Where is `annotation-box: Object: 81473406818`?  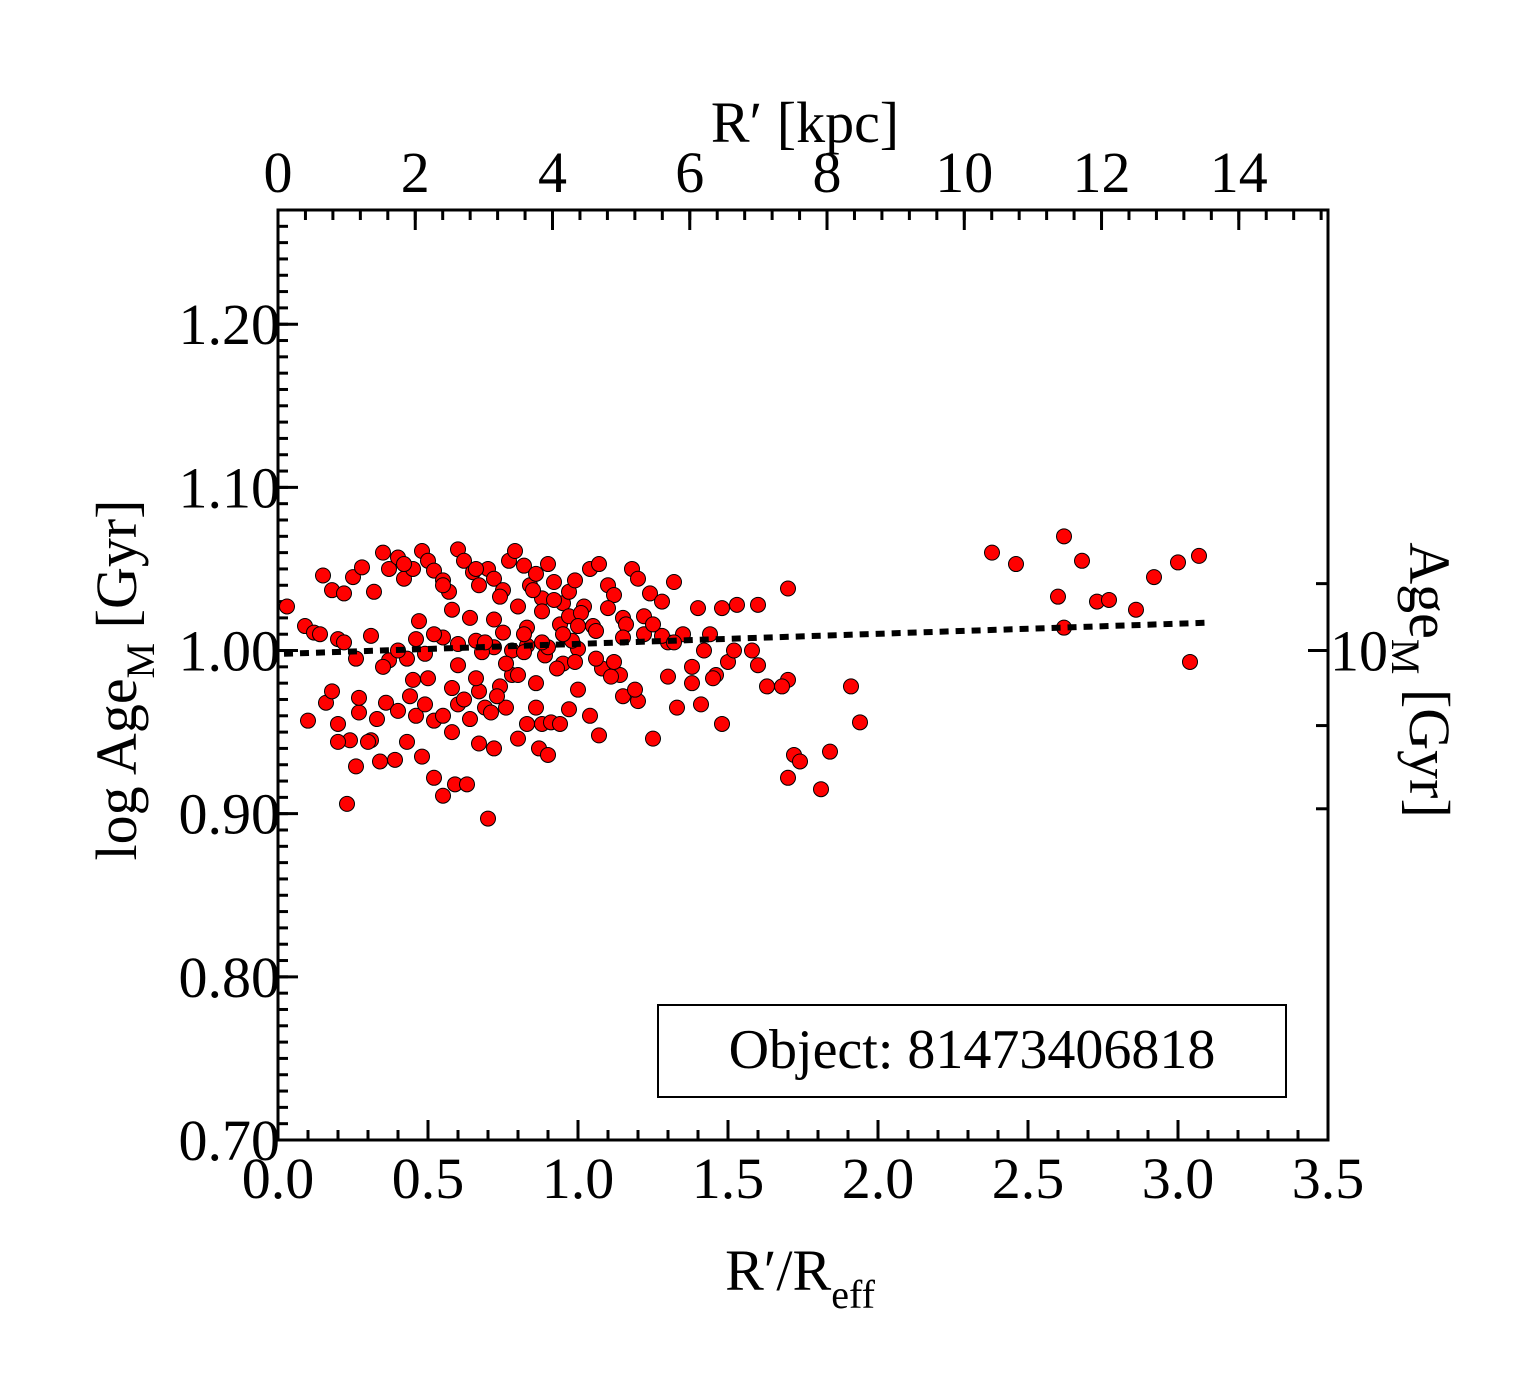 annotation-box: Object: 81473406818 is located at coordinates (972, 1051).